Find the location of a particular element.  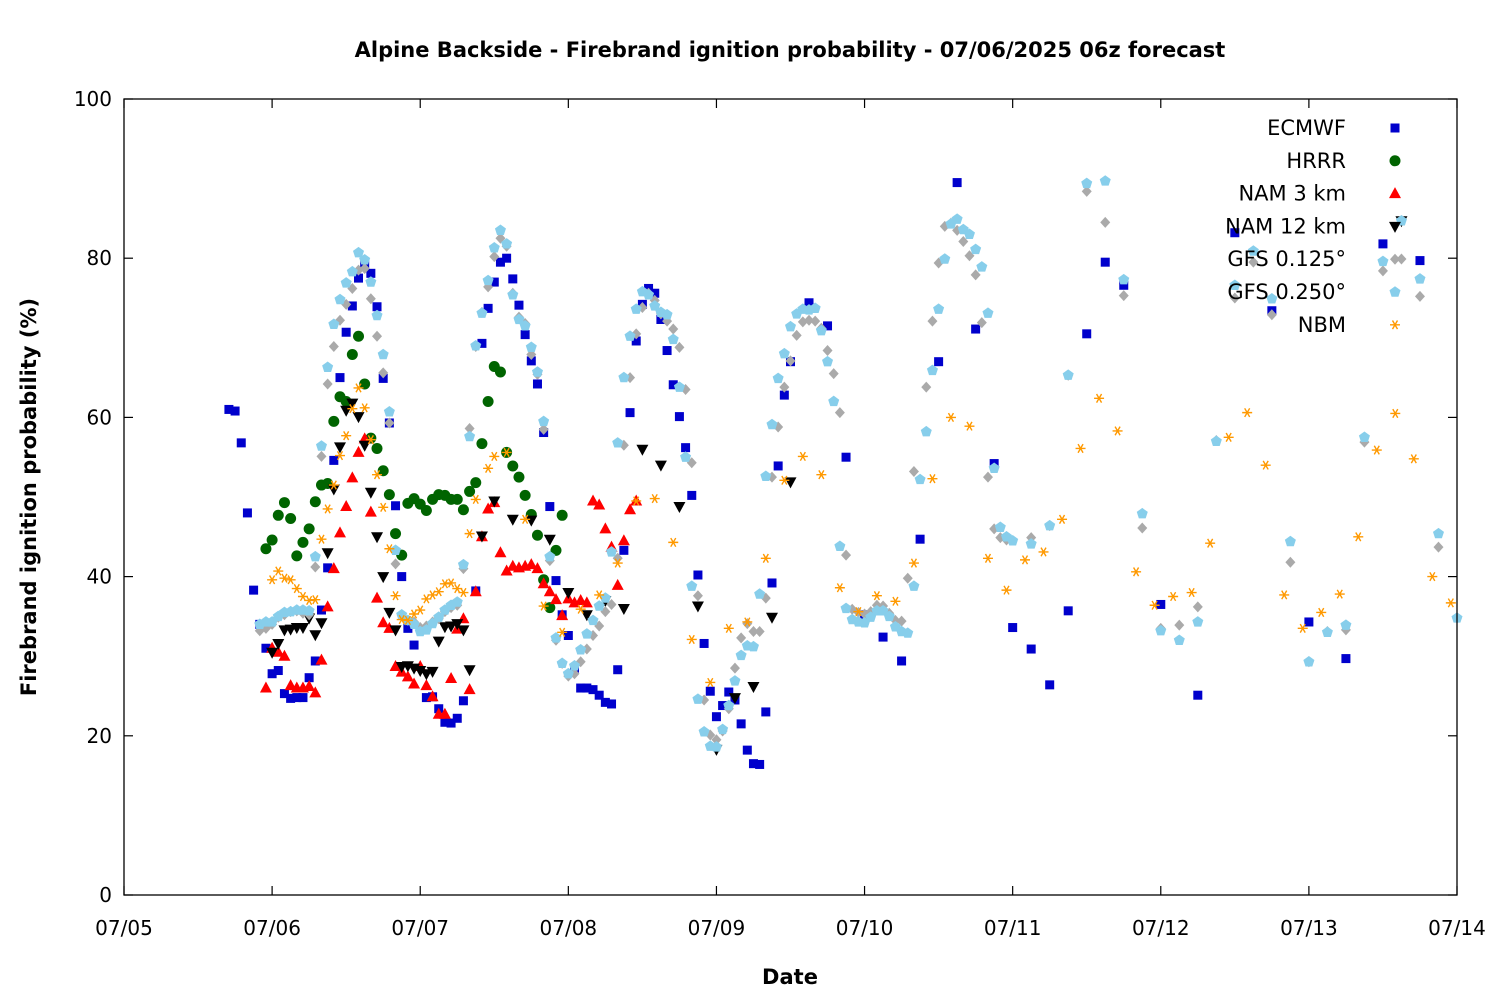

x-tick-label: 07/11 is located at coordinates (1013, 928).